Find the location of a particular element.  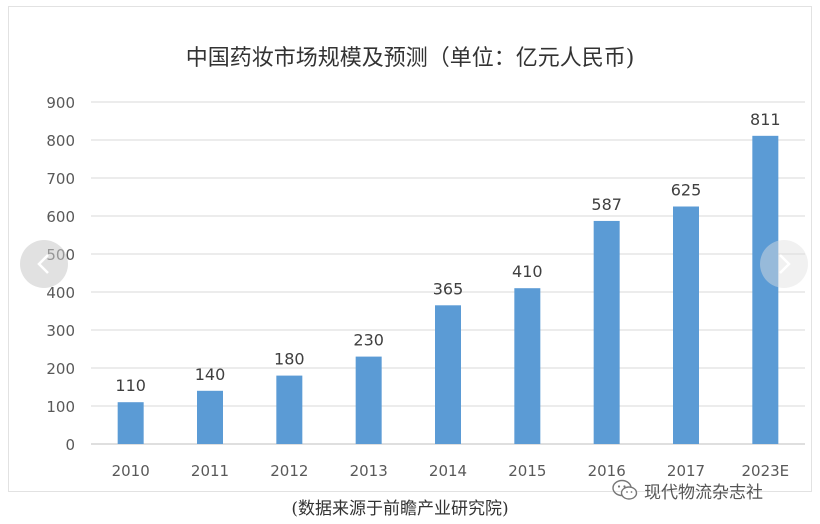

chevron-left-icon is located at coordinates (43, 264).